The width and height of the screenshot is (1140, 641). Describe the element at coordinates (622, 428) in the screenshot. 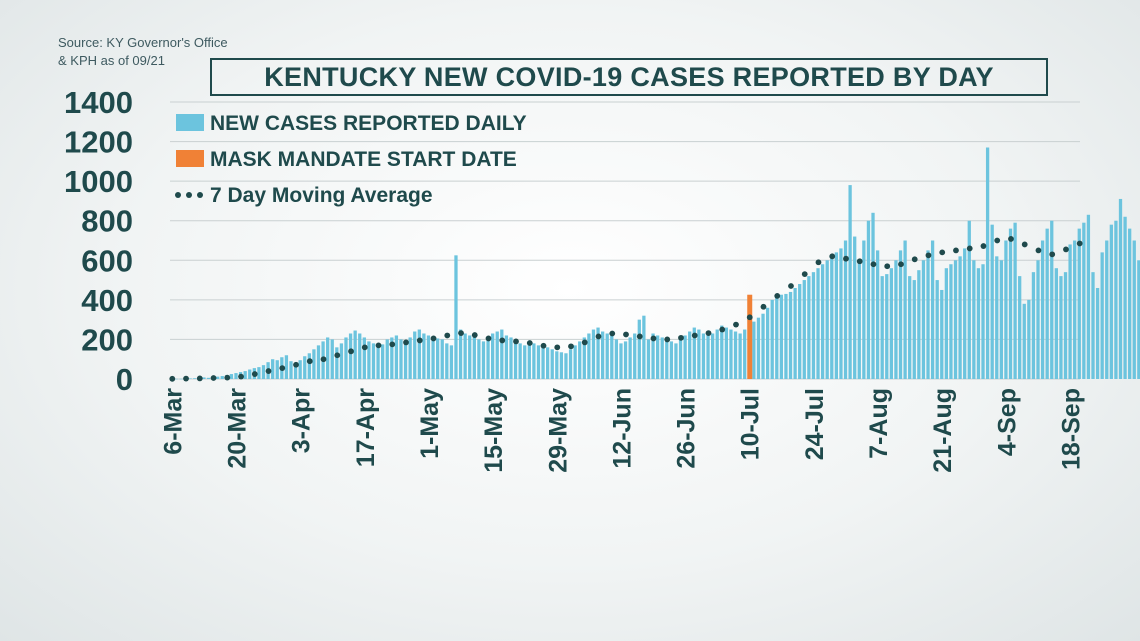

I see `x-tick-label: 12-Jun` at that location.